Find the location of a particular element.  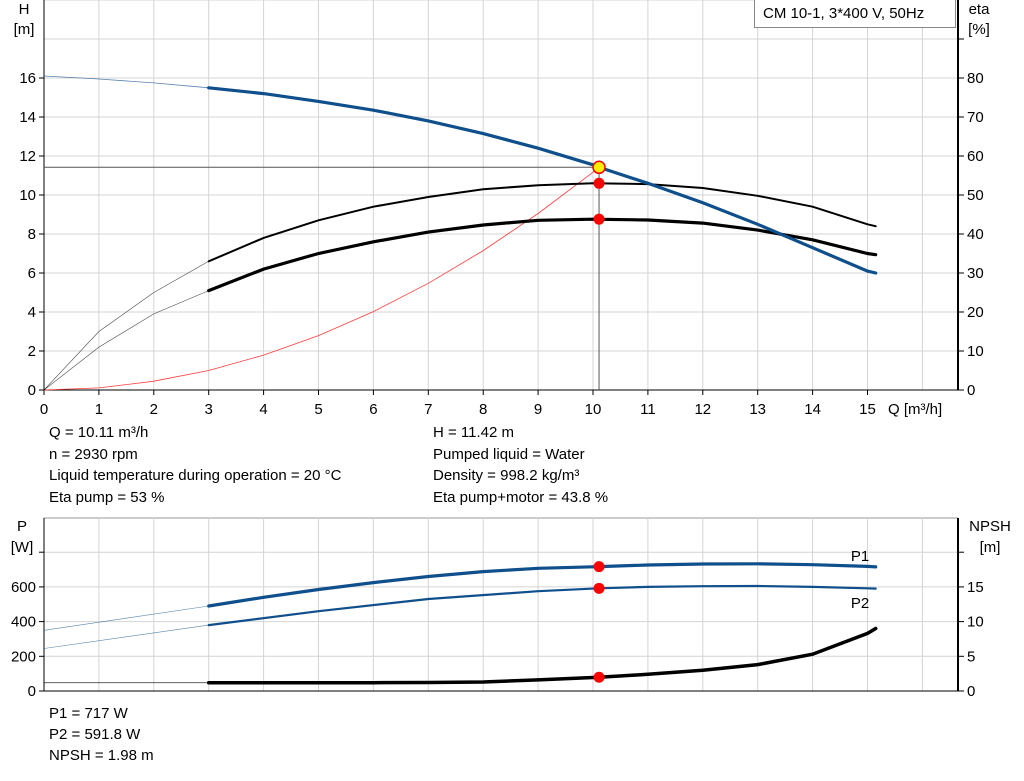

x-tick-label: 8 is located at coordinates (483, 409).